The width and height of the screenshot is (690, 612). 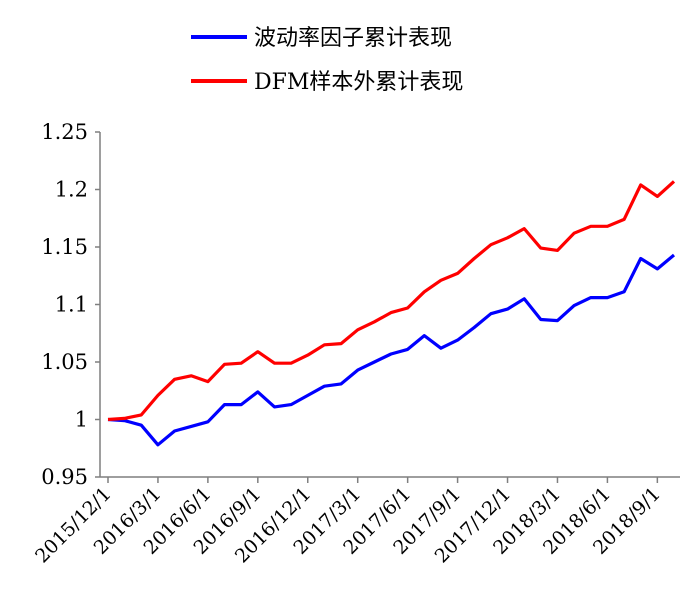 I want to click on legend-label: DFM样本外累计表现, so click(x=358, y=82).